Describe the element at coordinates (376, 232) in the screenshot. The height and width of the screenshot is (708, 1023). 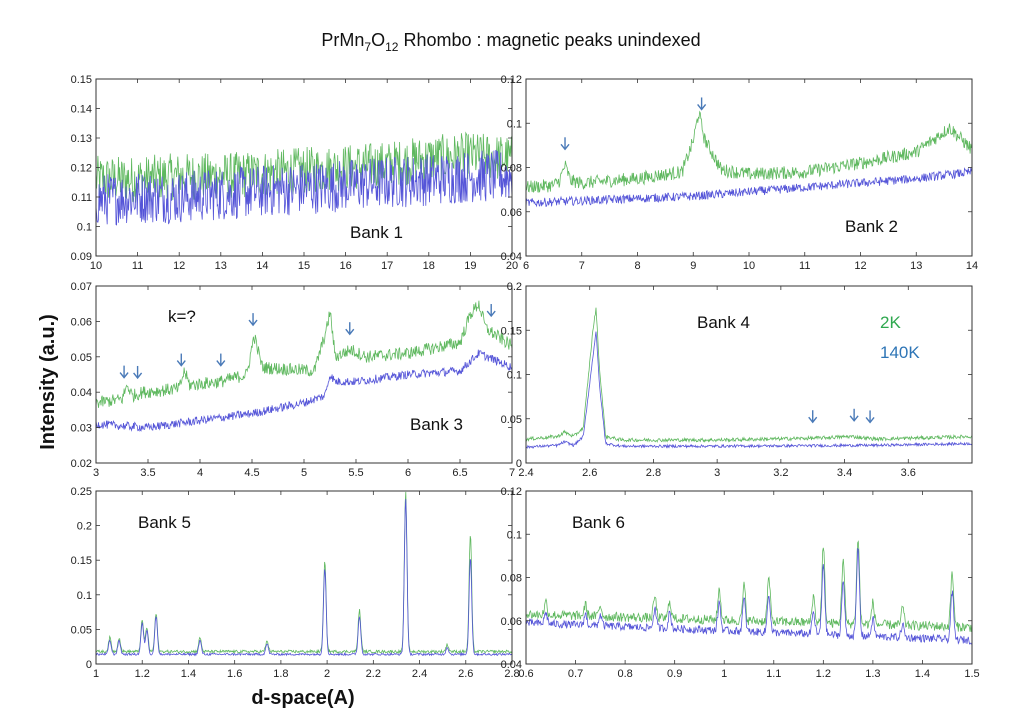
I see `bank-label: Bank 1` at that location.